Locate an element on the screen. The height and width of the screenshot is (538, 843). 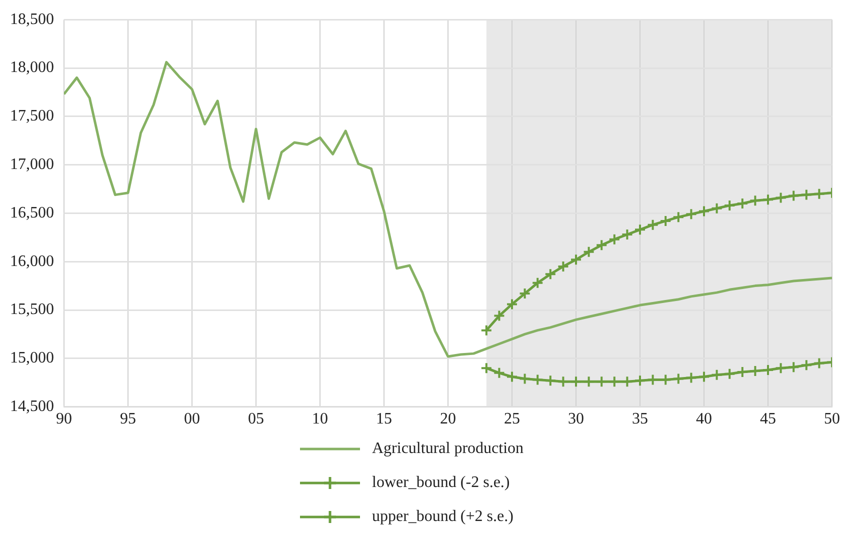
x-tick-label: 05 is located at coordinates (256, 419).